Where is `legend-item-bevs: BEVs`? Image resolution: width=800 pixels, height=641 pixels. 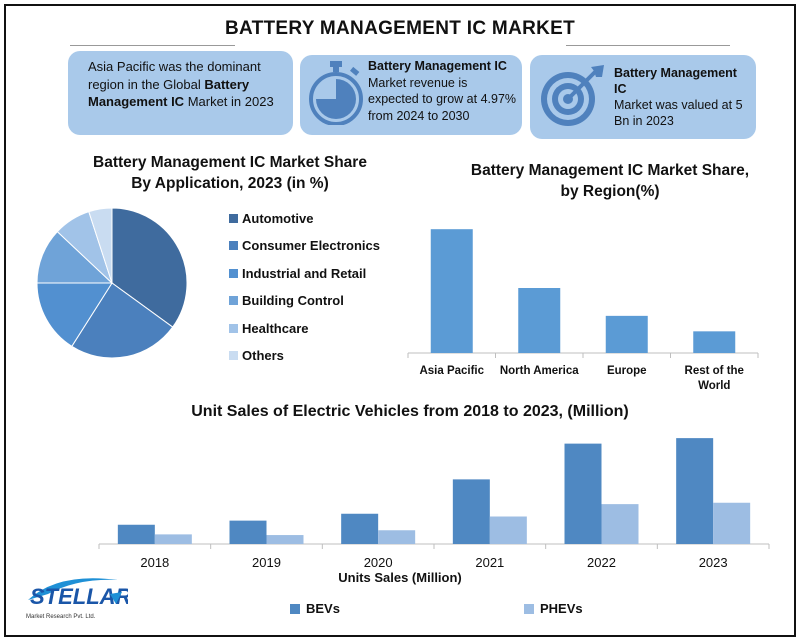
legend-item-bevs: BEVs is located at coordinates (315, 608).